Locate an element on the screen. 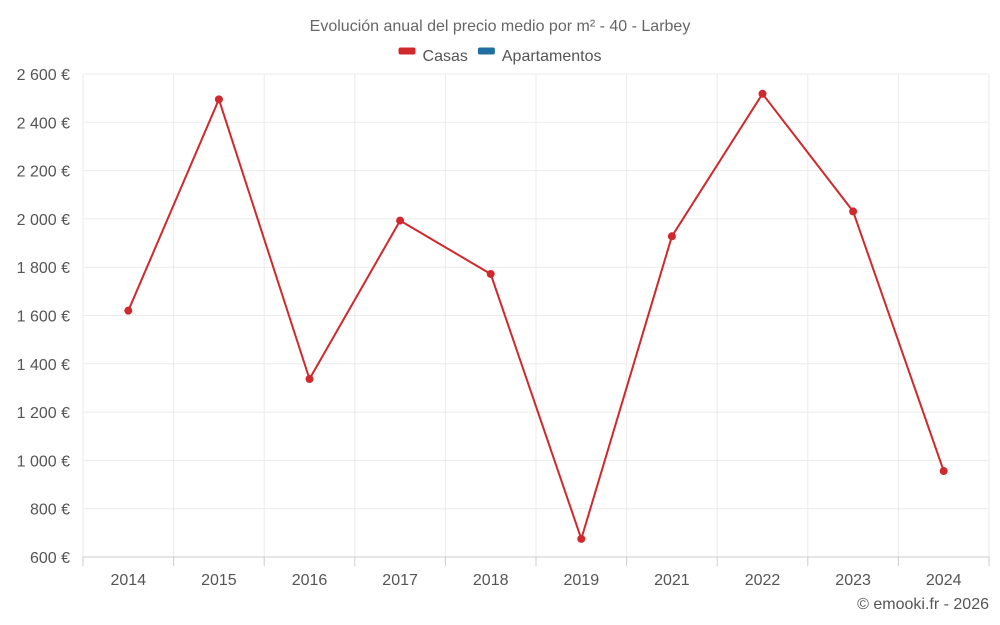 Image resolution: width=1000 pixels, height=625 pixels. data-point-2015 is located at coordinates (218, 99).